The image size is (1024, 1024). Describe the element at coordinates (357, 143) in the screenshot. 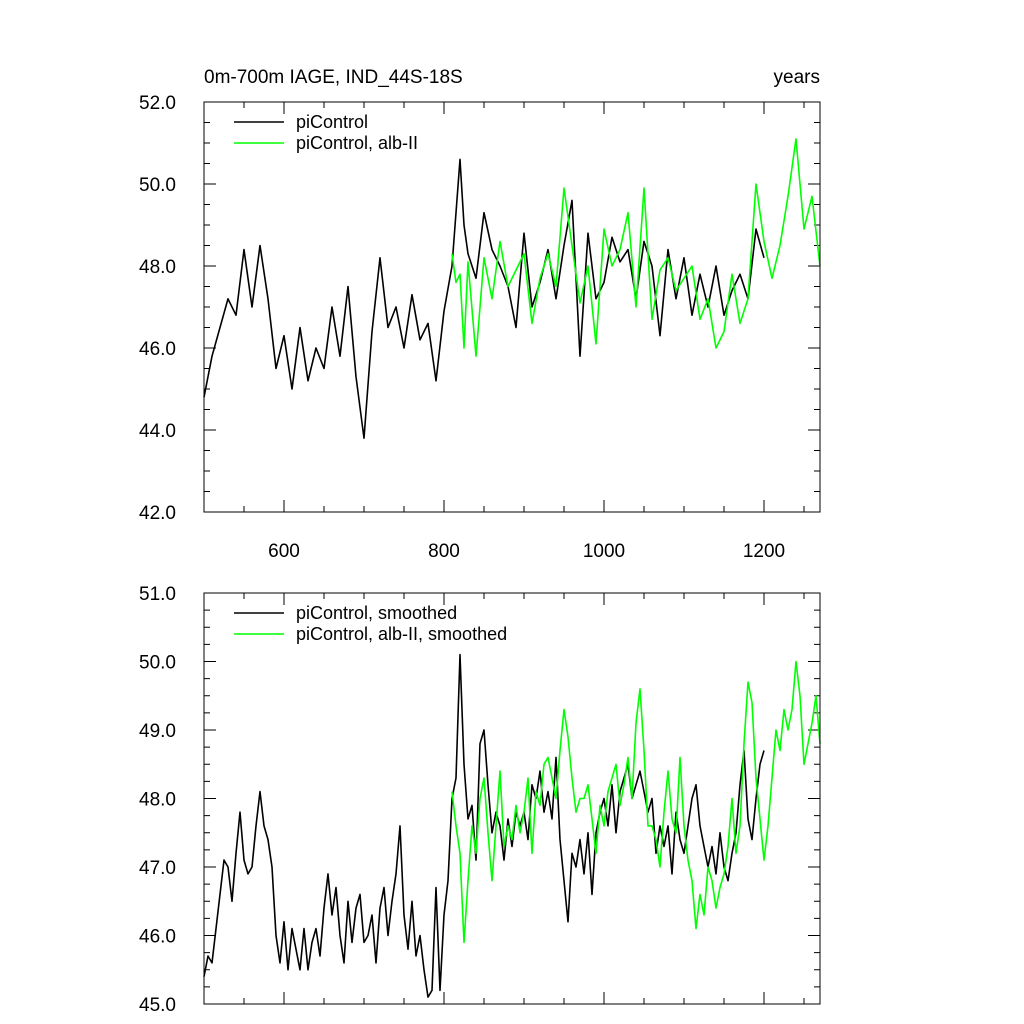

I see `legend-label: piControl, alb-II` at that location.